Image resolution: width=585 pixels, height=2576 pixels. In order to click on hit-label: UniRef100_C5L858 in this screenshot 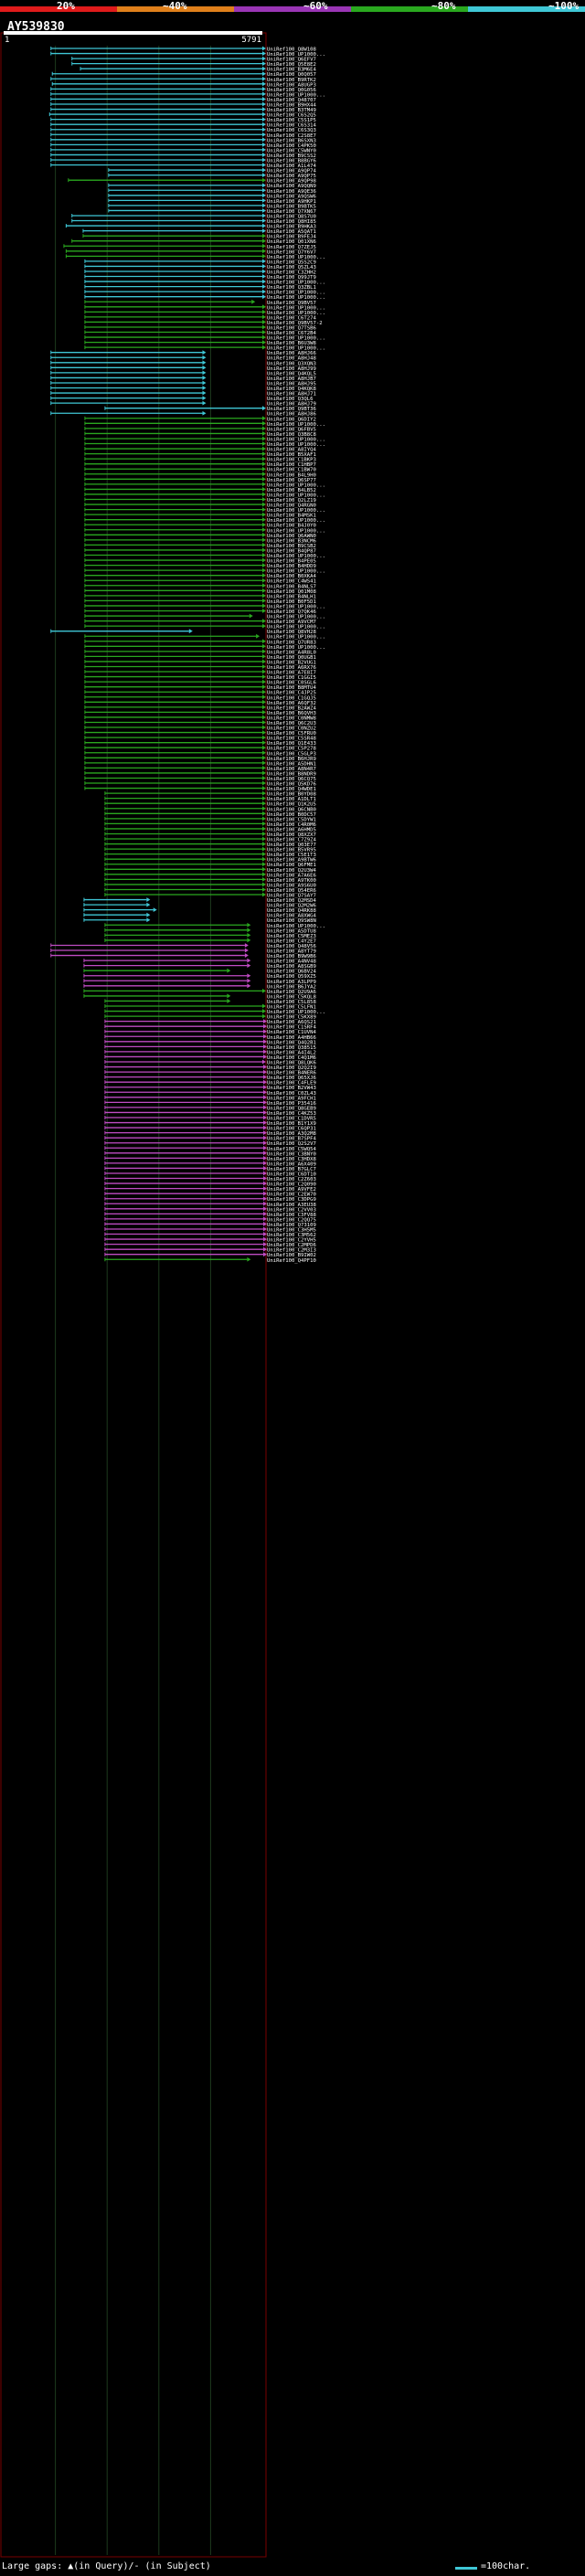, I will do `click(292, 1002)`.